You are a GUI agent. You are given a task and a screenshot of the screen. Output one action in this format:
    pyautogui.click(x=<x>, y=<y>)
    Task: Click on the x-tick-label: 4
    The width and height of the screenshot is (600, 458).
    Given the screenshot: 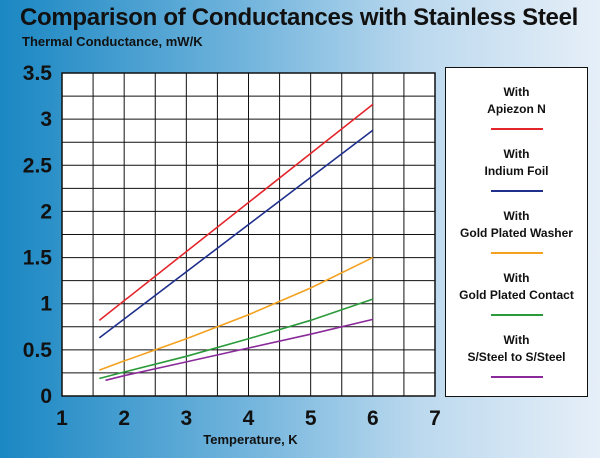 What is the action you would take?
    pyautogui.click(x=249, y=418)
    